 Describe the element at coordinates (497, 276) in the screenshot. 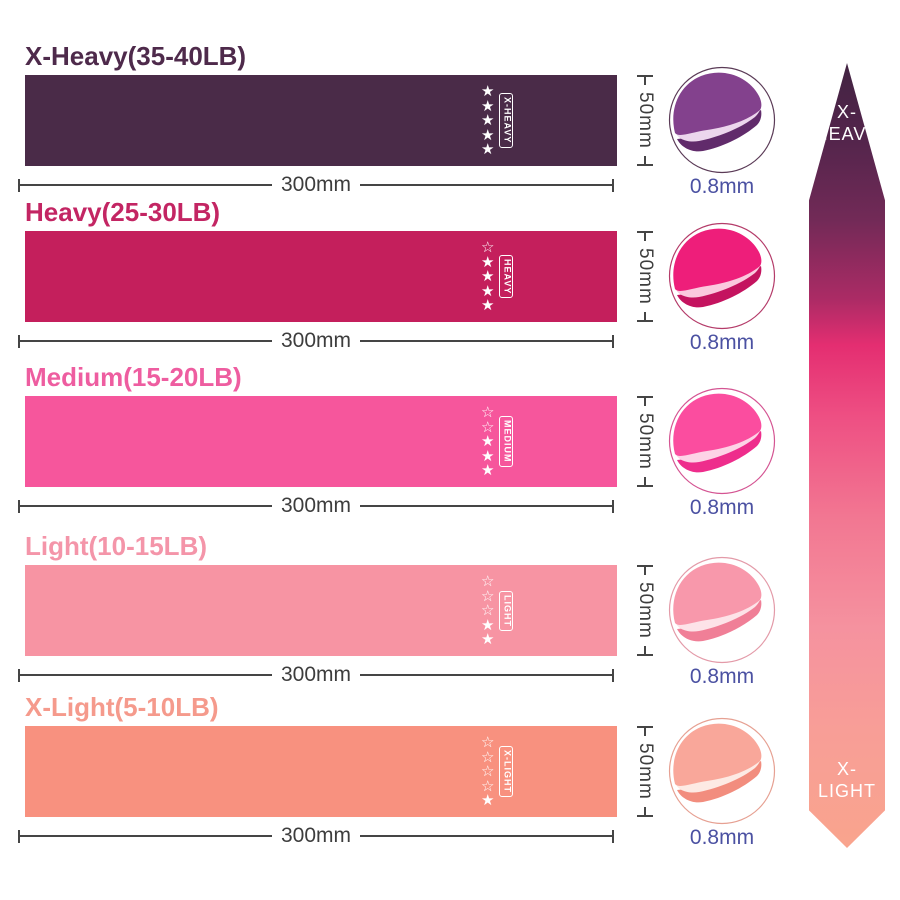

I see `rating-group: ☆ ★ ★ ★ ★ HEAVY` at that location.